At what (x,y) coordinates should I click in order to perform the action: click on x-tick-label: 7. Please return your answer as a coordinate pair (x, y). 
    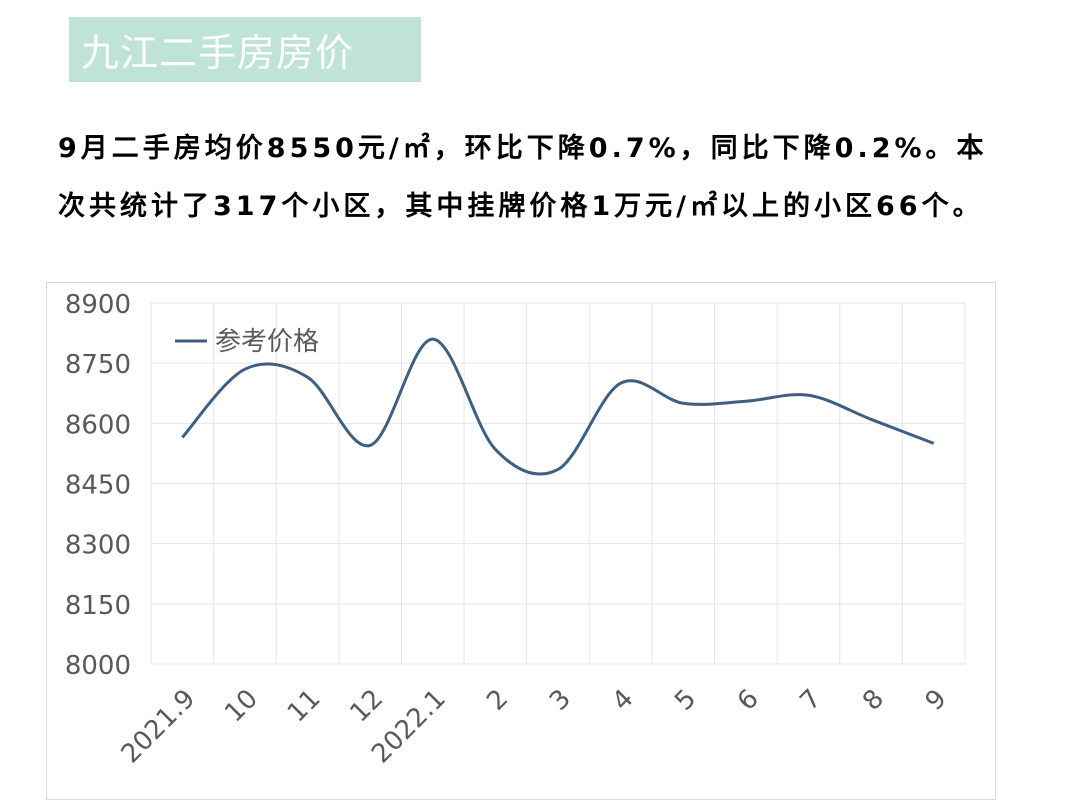
    Looking at the image, I should click on (810, 700).